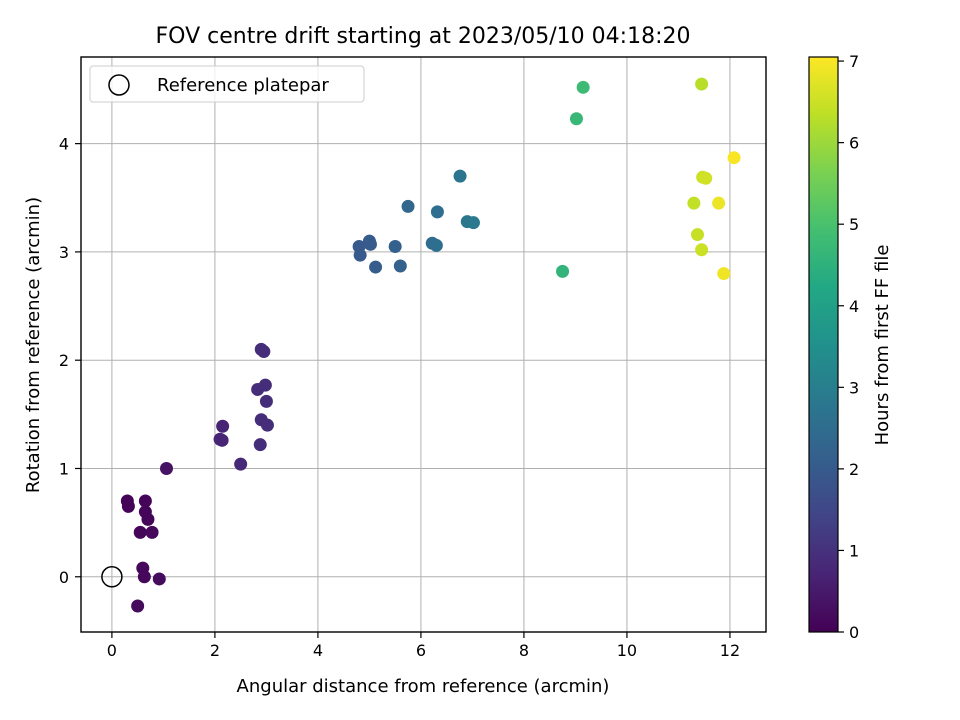  Describe the element at coordinates (243, 85) in the screenshot. I see `legend-label: Reference platepar` at that location.